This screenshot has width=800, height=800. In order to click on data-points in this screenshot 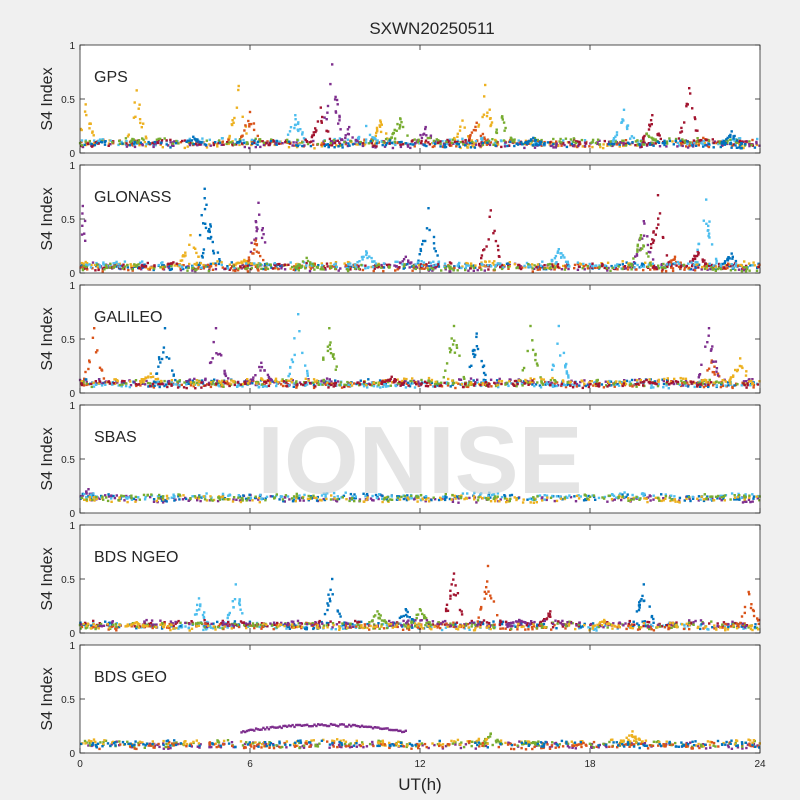, I will do `click(420, 230)`.